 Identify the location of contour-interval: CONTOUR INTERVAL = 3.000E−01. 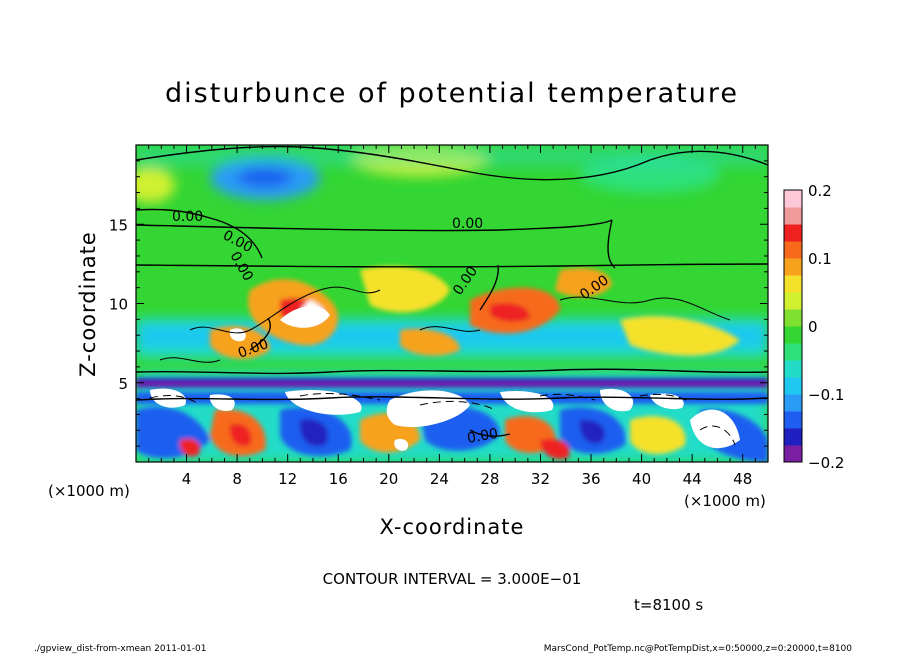
(452, 579).